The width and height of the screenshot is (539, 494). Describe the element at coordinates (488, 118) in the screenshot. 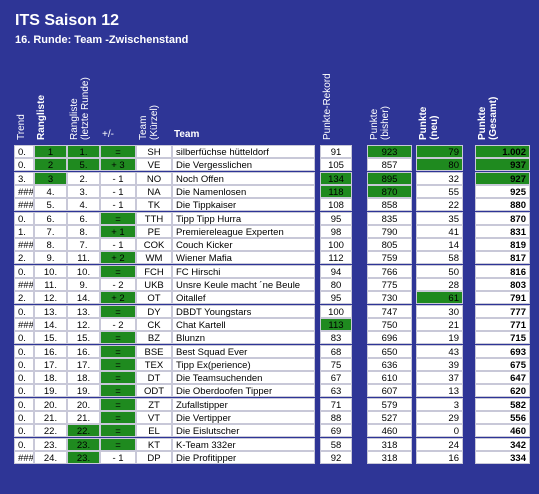

I see `column-header: Punkte (Gesamt)` at that location.